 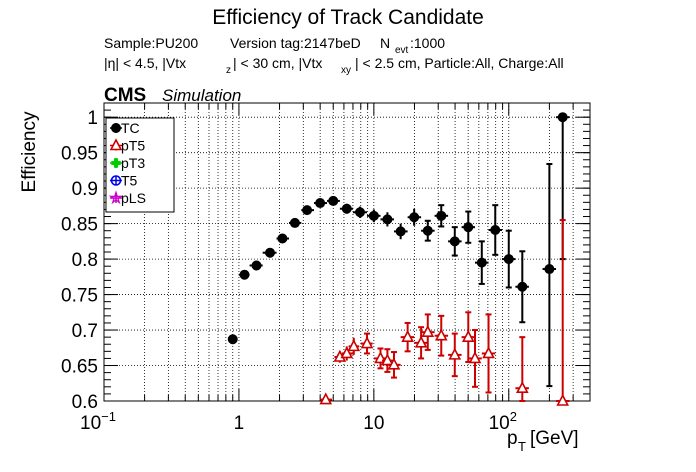 What do you see at coordinates (151, 43) in the screenshot?
I see `subtitle-sample: Sample:PU200` at bounding box center [151, 43].